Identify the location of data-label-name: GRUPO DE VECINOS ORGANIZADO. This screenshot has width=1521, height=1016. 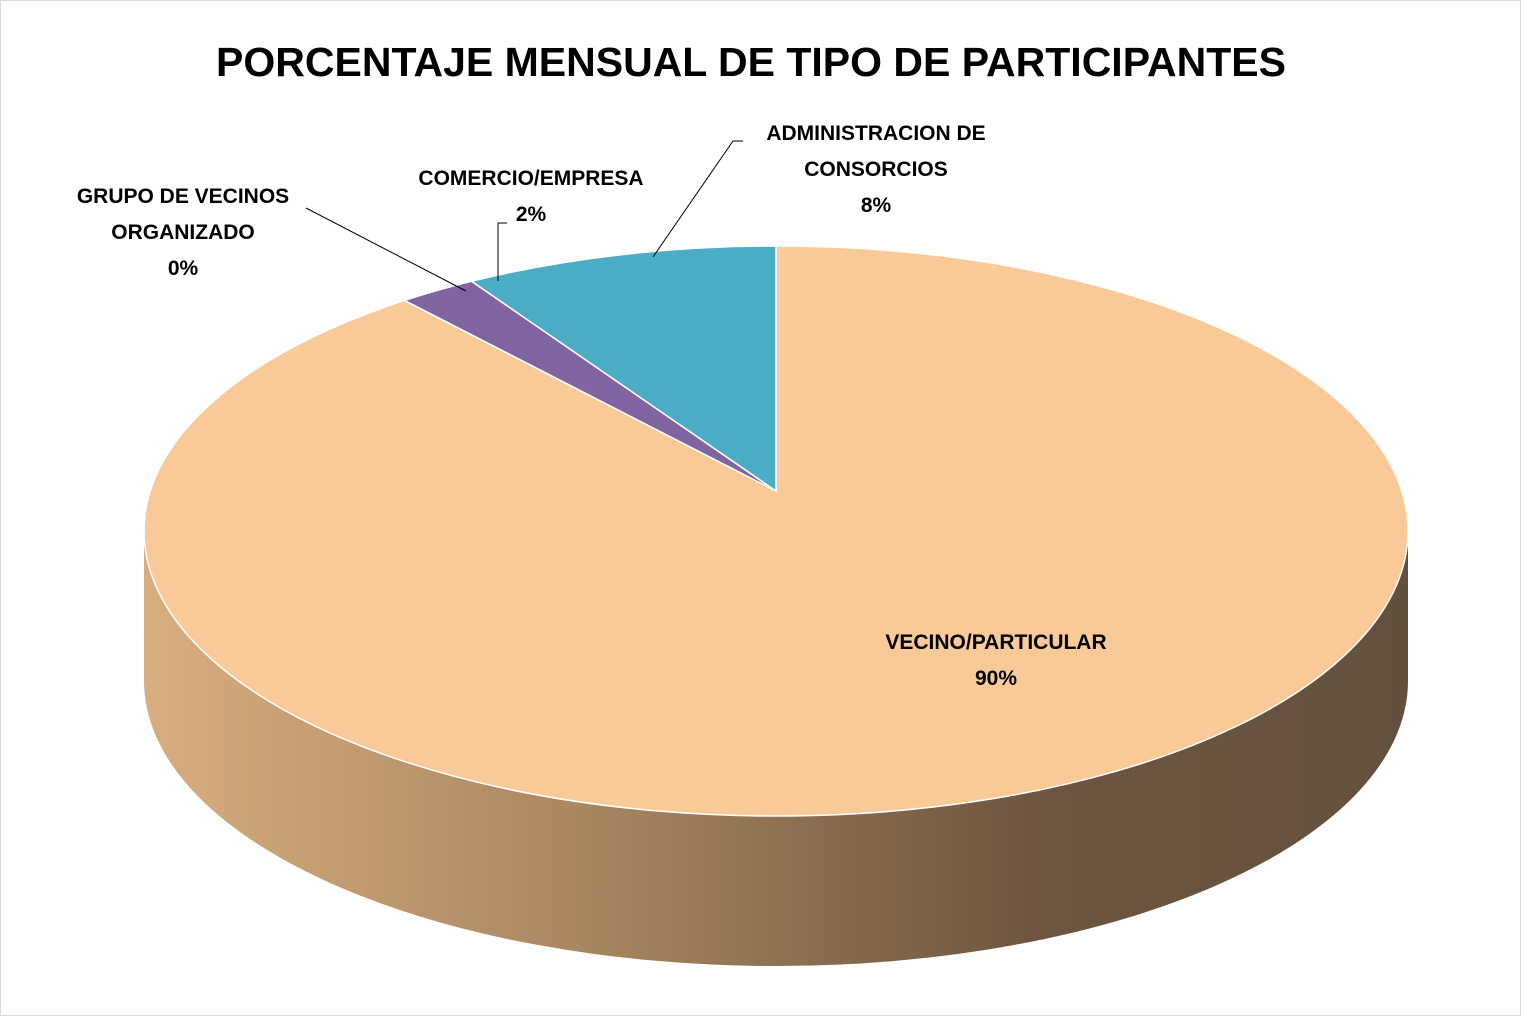
(183, 214).